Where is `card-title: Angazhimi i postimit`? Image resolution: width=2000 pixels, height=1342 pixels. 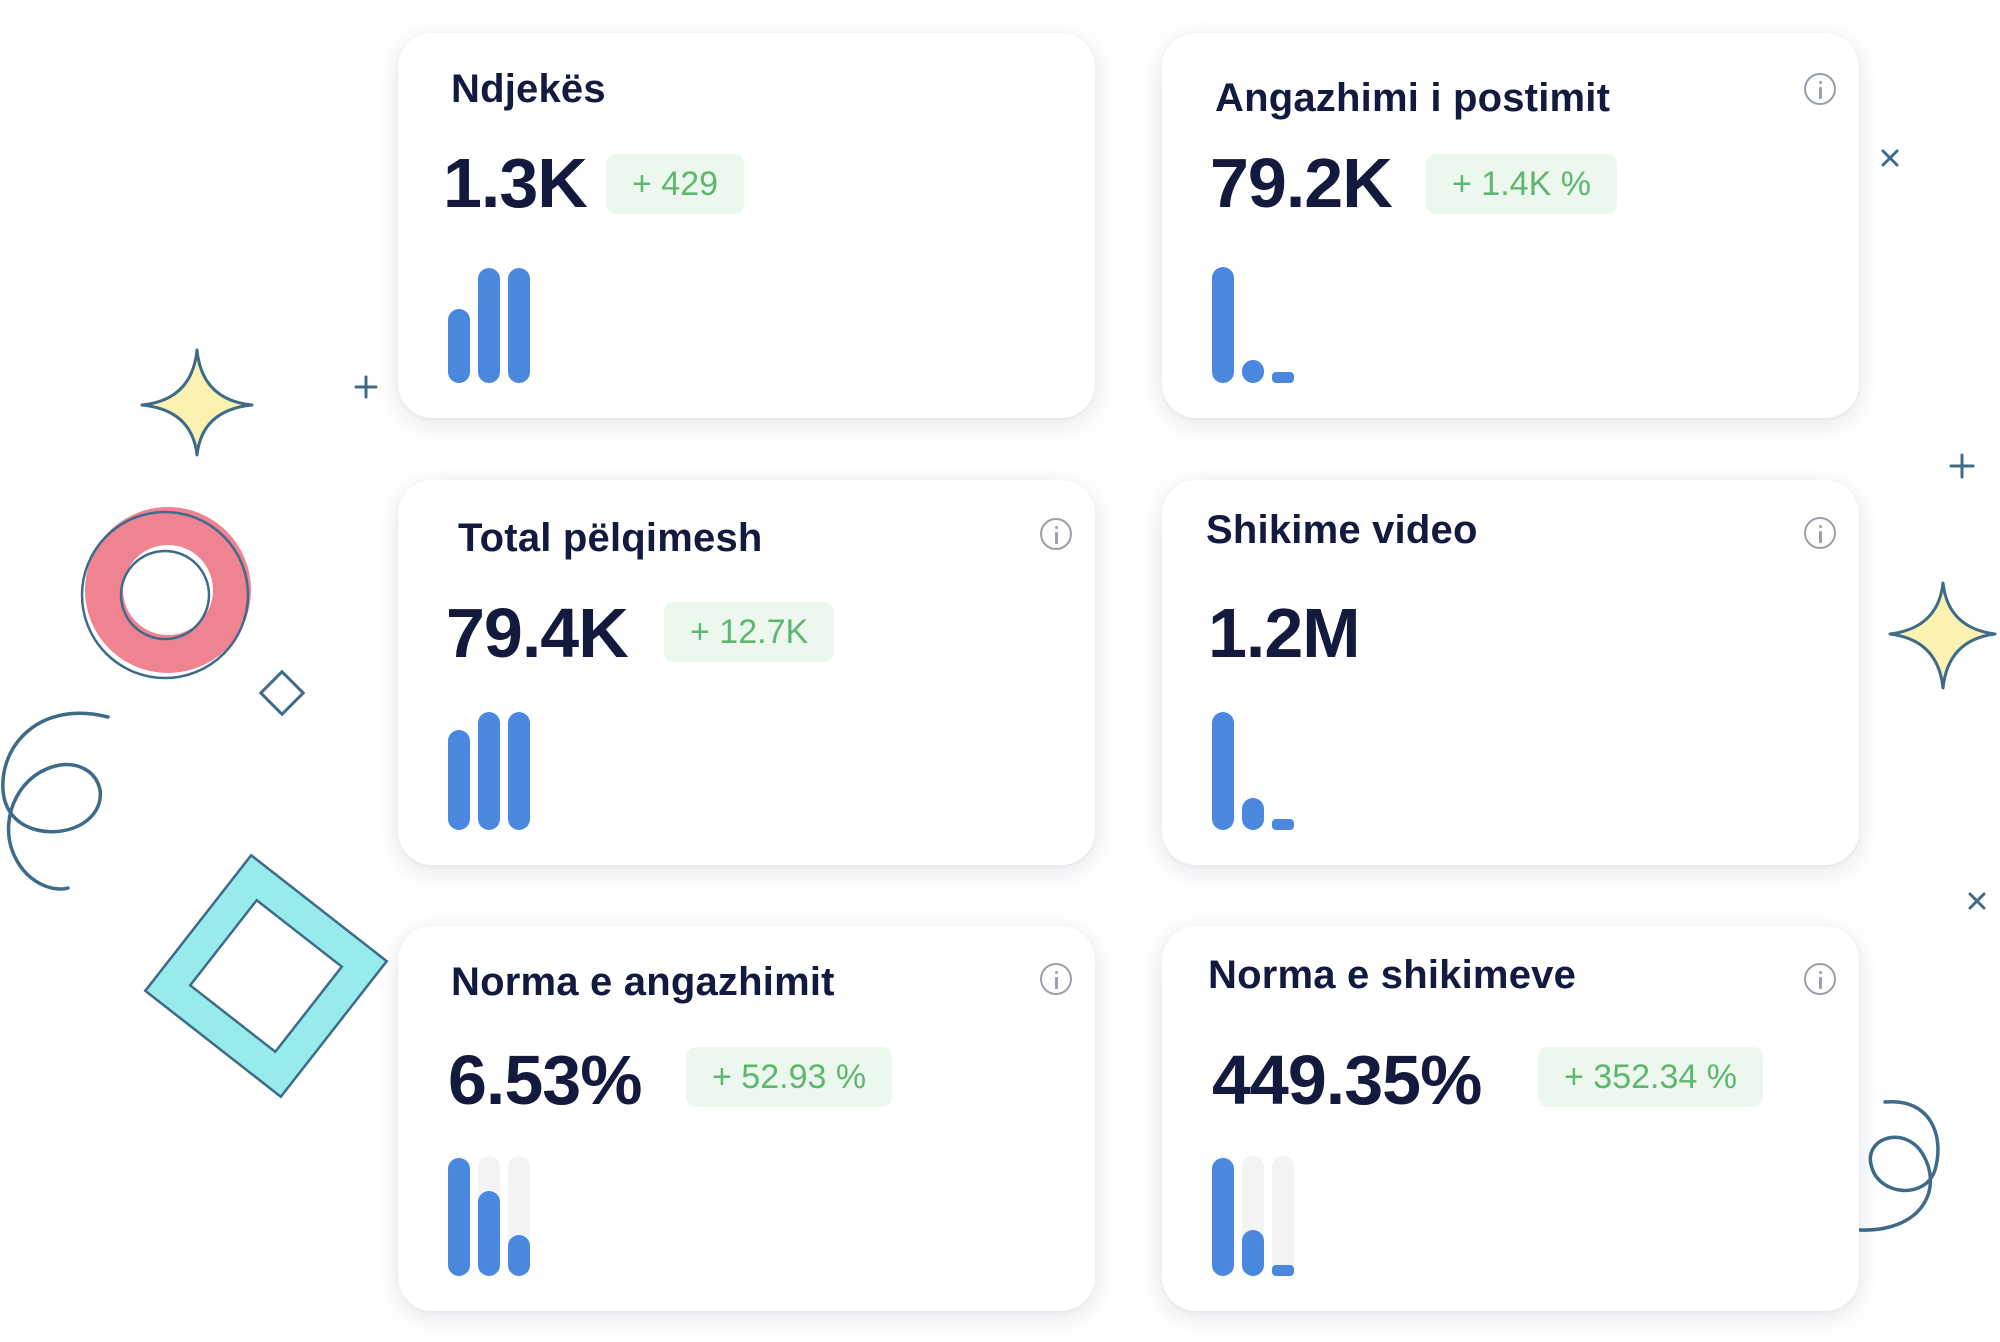
card-title: Angazhimi i postimit is located at coordinates (1413, 98).